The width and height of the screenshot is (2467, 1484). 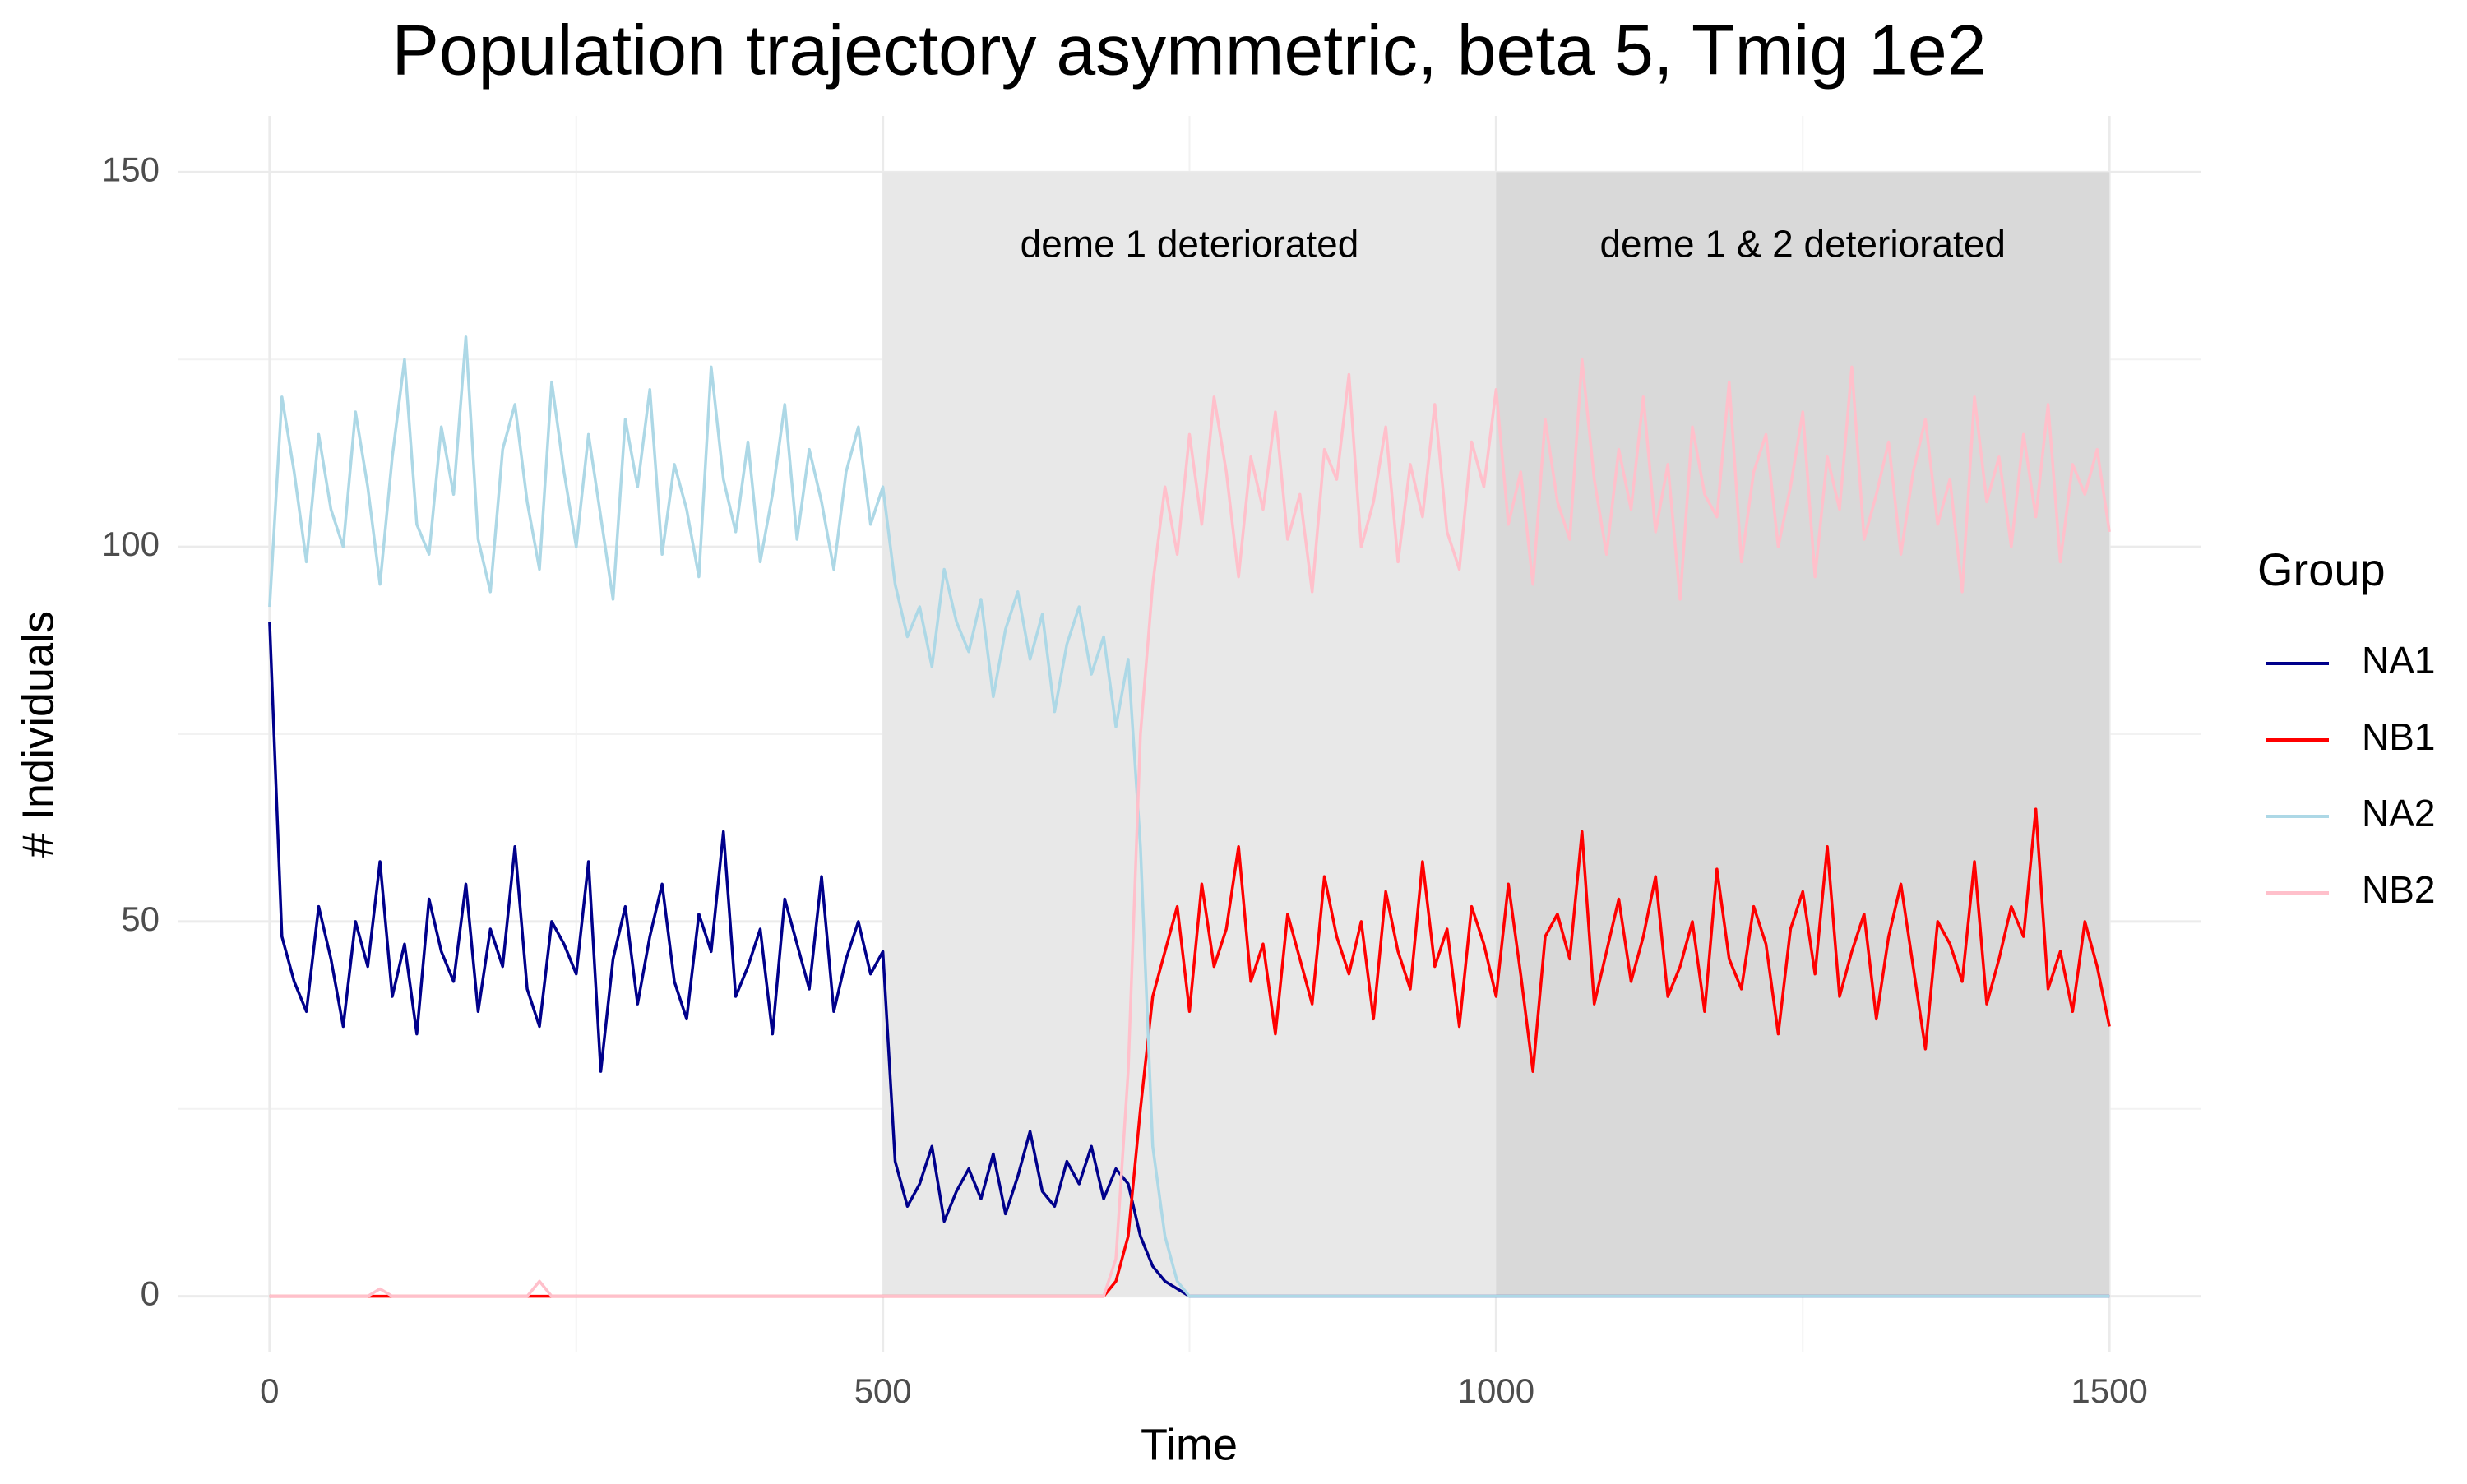 I want to click on legend-label: NB1, so click(x=2399, y=737).